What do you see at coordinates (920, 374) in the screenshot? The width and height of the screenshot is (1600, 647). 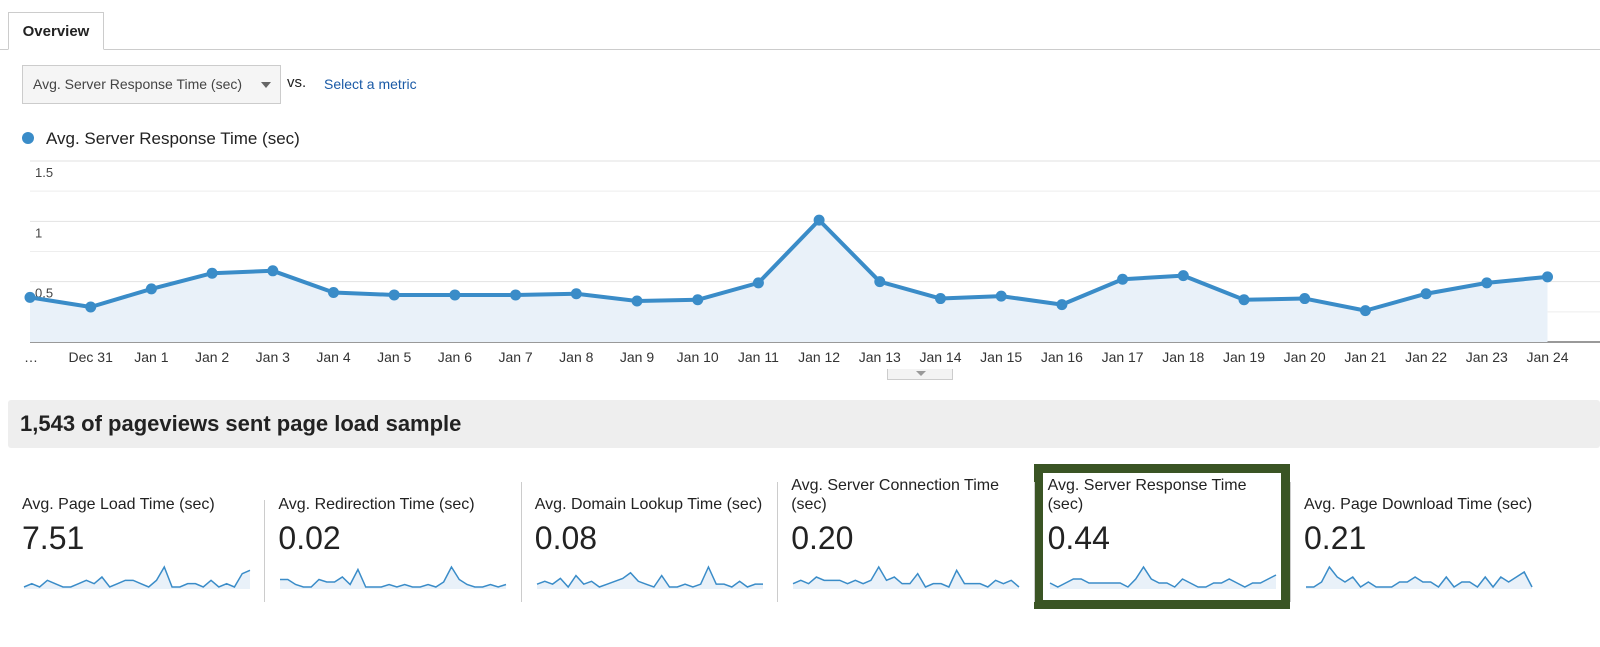 I see `chart-handle` at bounding box center [920, 374].